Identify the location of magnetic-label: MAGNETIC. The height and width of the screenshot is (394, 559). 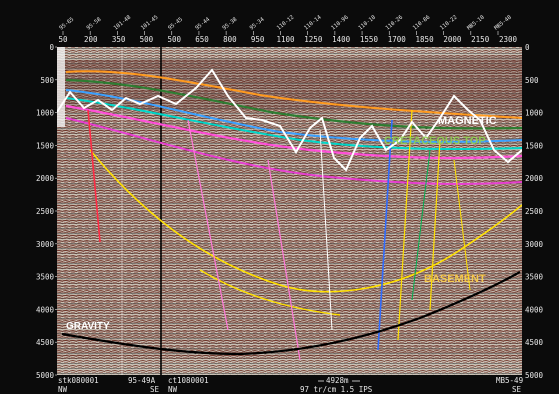
(467, 121).